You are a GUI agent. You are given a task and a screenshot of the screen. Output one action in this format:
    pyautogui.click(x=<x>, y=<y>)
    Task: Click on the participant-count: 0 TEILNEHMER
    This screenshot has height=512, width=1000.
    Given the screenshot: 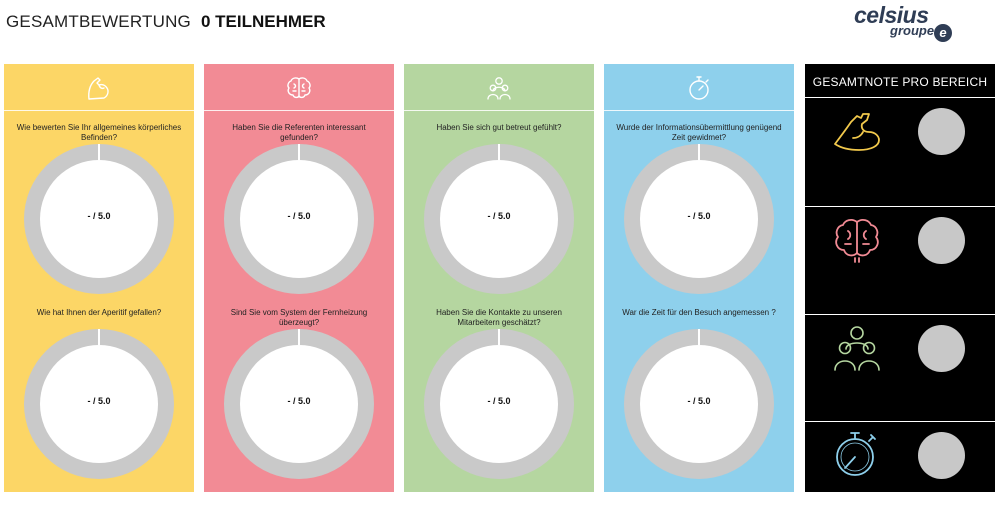 What is the action you would take?
    pyautogui.click(x=263, y=21)
    